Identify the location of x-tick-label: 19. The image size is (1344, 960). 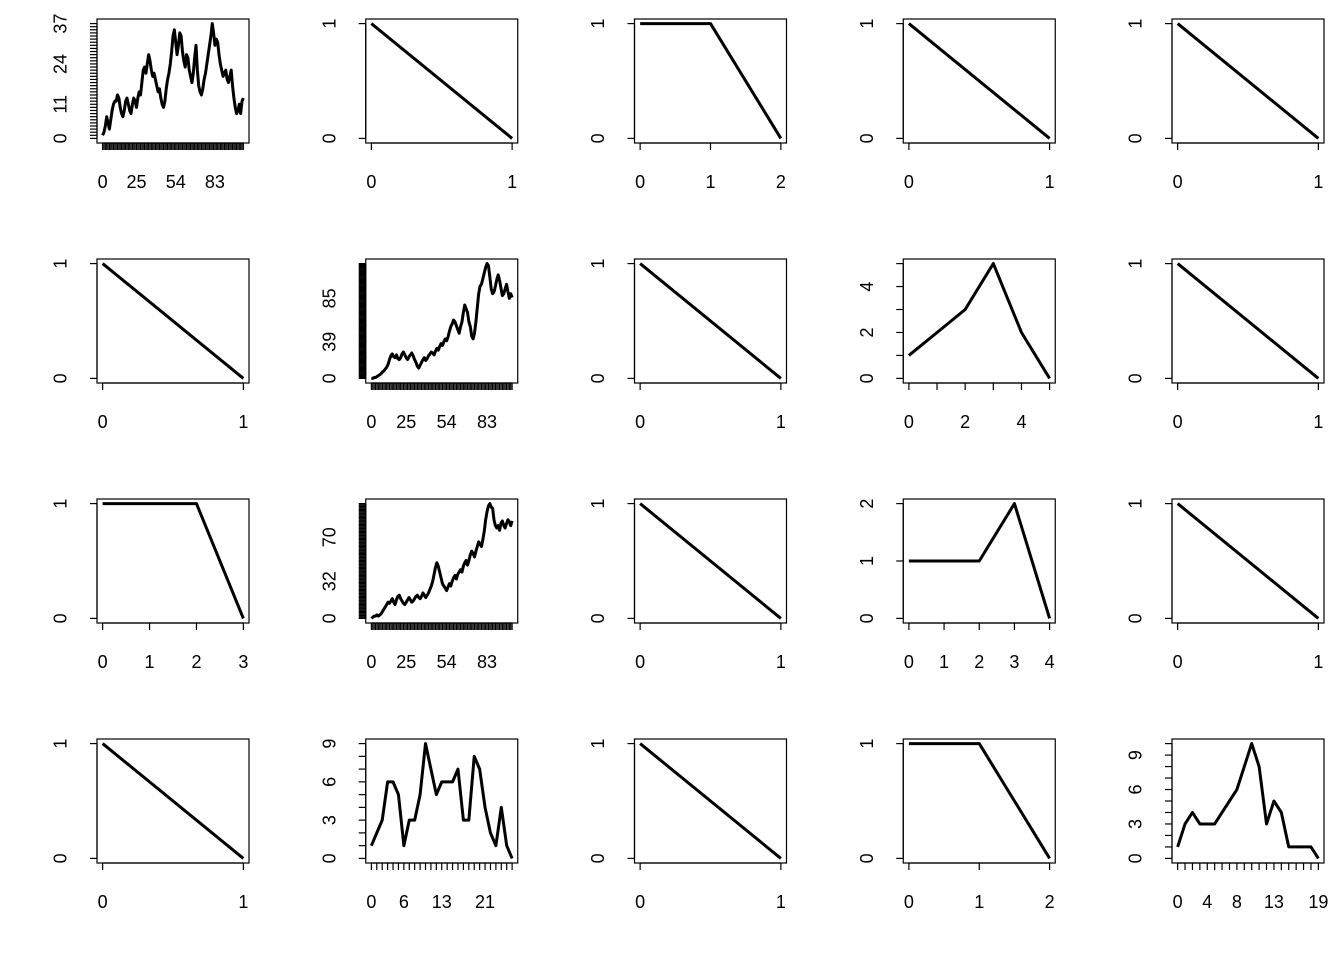
(1318, 902).